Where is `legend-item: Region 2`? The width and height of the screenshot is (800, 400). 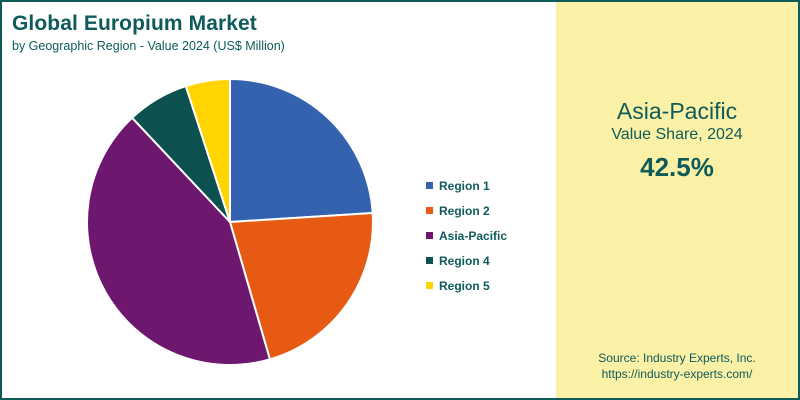
legend-item: Region 2 is located at coordinates (466, 210).